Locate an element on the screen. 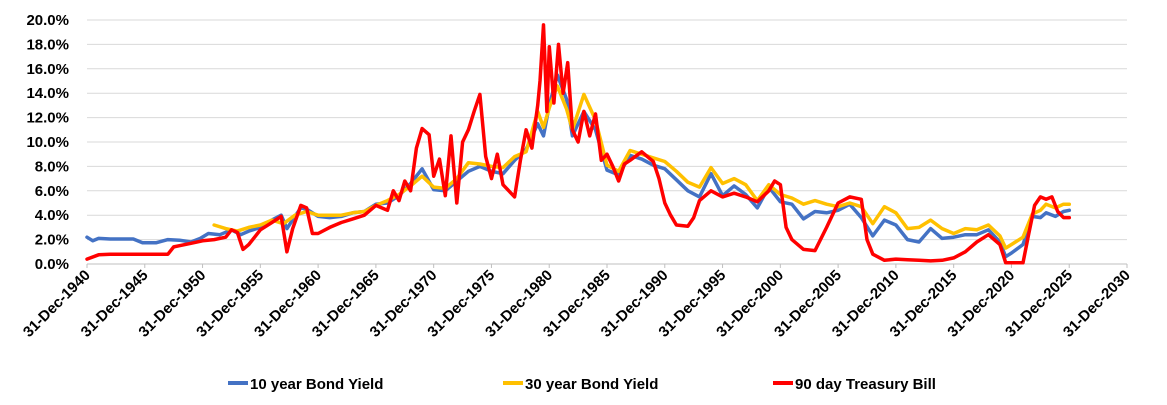  y-tick-label: 6.0% is located at coordinates (52, 191).